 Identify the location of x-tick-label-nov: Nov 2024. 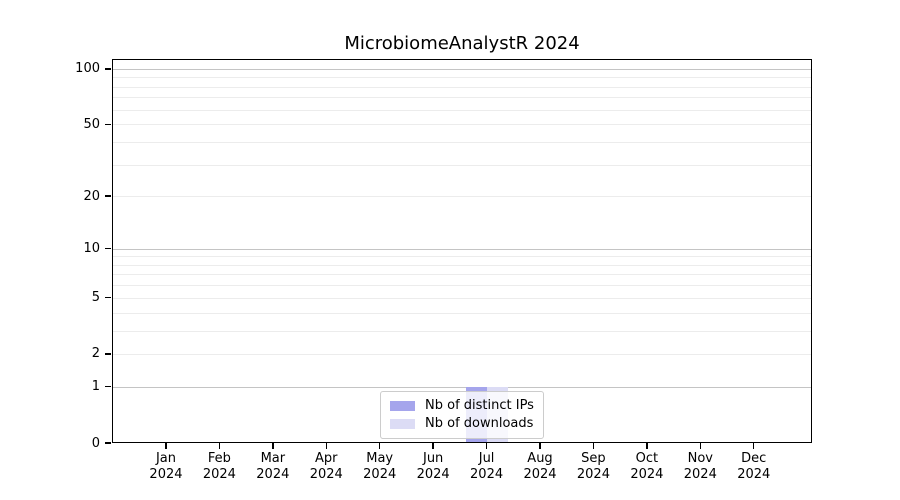
(700, 467).